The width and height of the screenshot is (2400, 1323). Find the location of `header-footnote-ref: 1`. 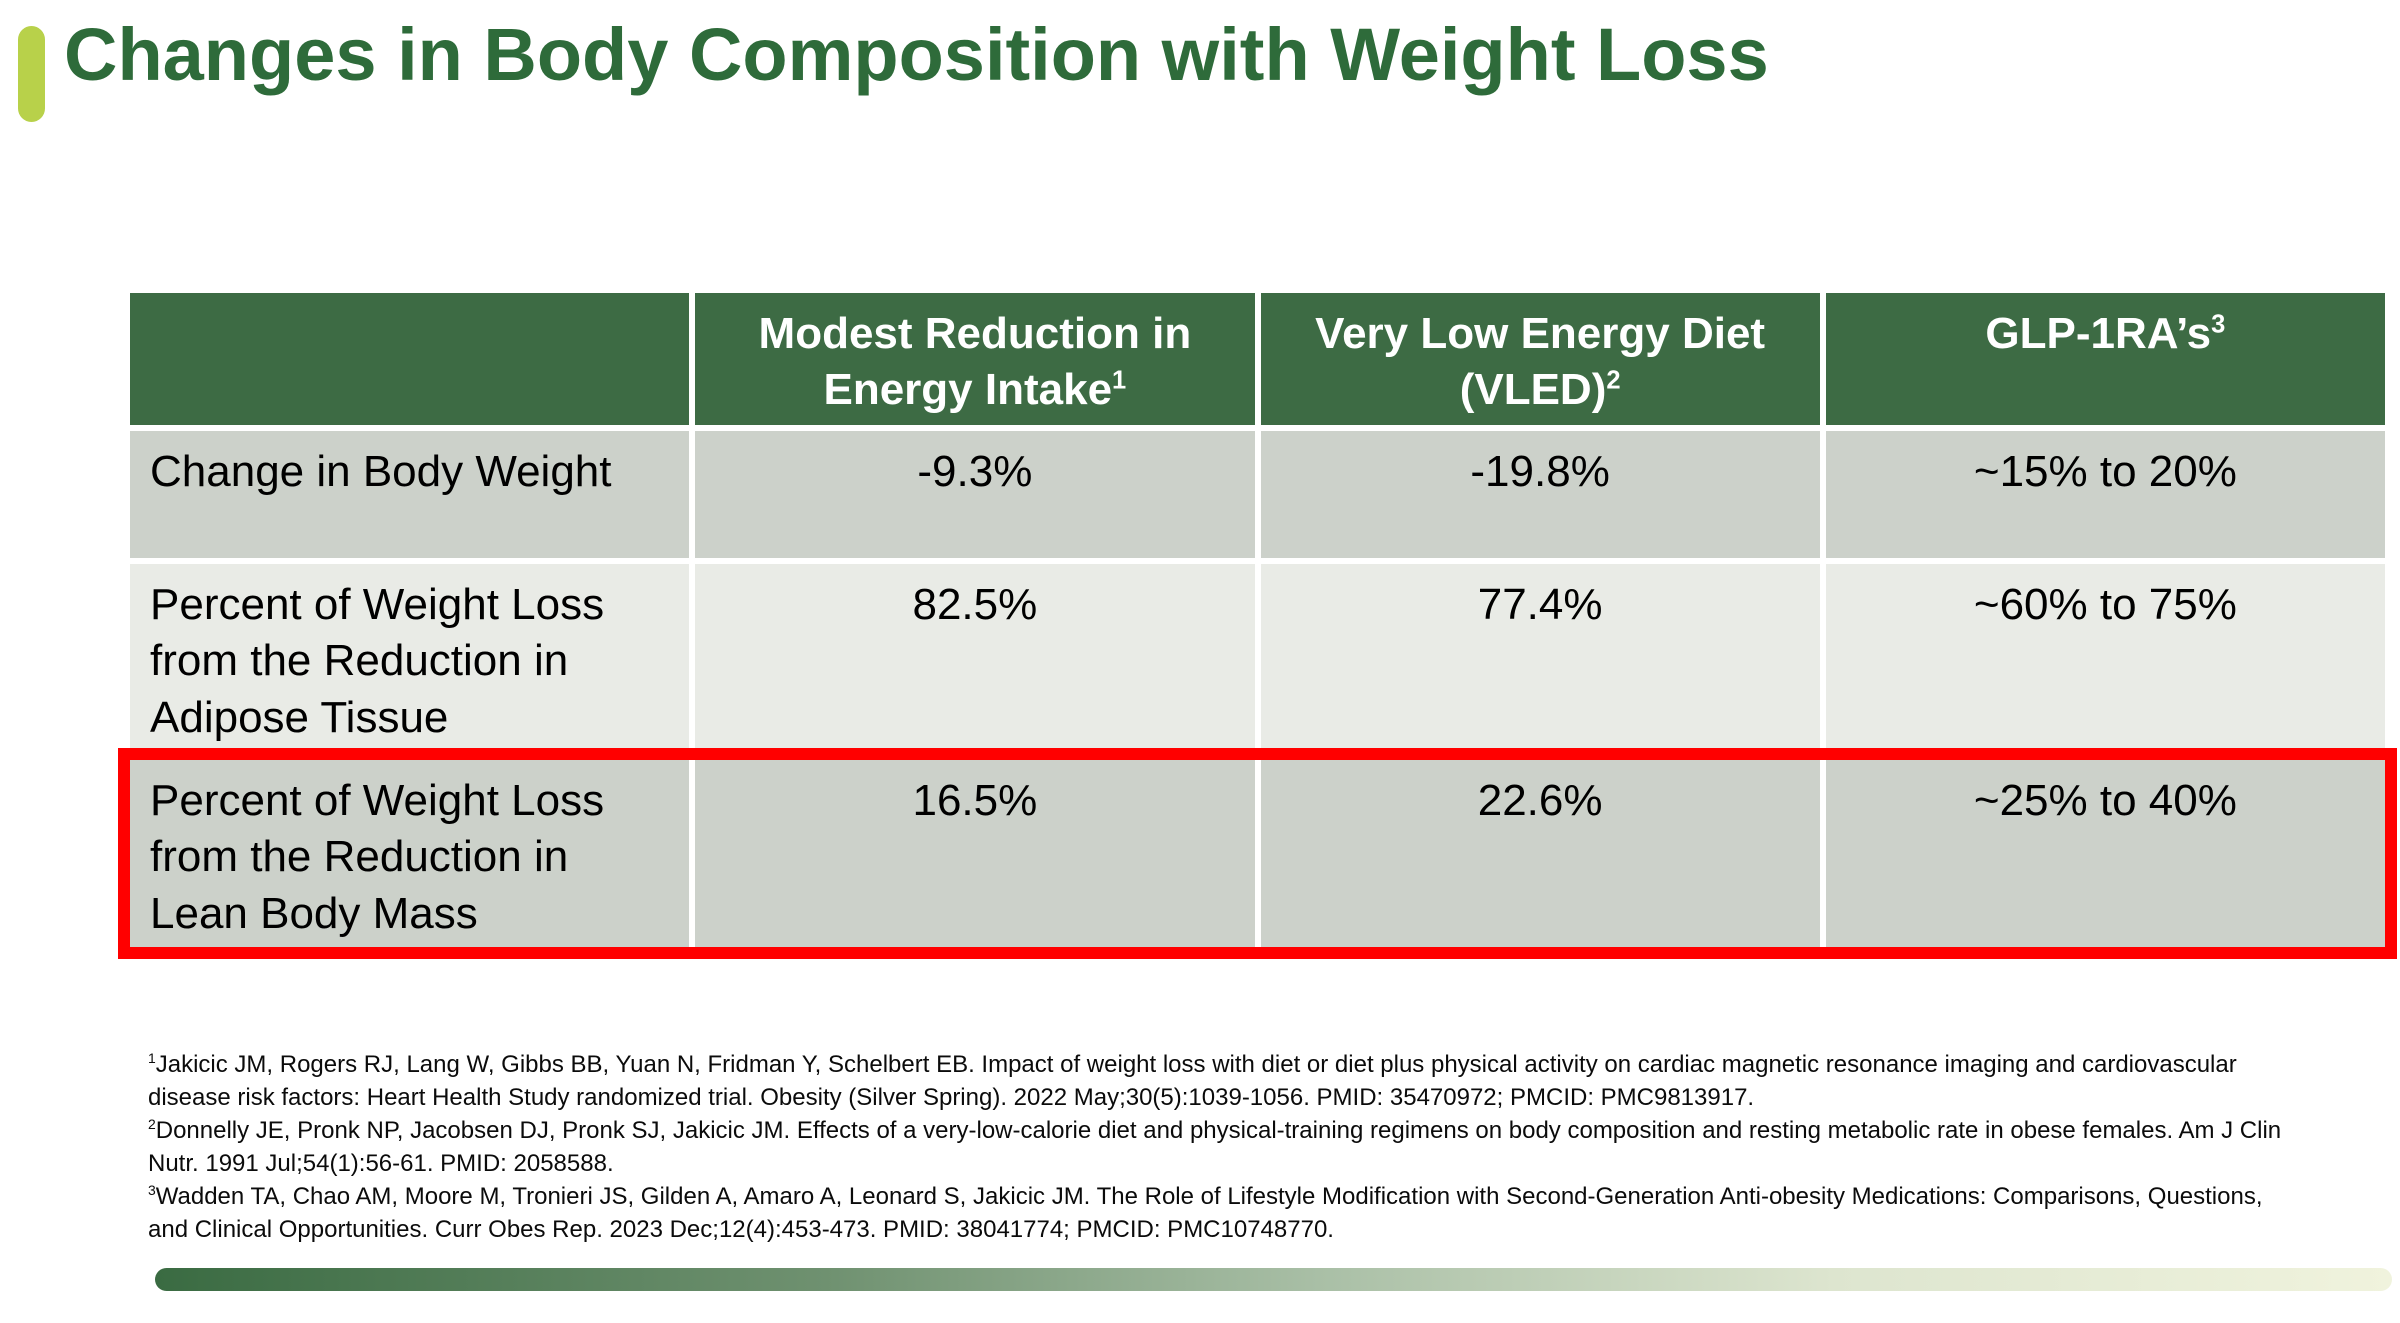

header-footnote-ref: 1 is located at coordinates (1119, 380).